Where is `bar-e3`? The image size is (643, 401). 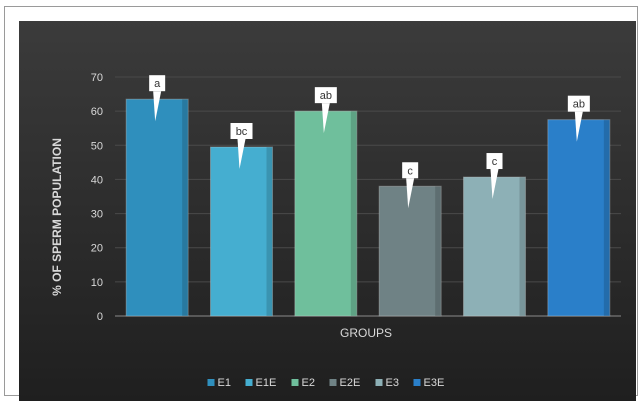
bar-e3 is located at coordinates (494, 246).